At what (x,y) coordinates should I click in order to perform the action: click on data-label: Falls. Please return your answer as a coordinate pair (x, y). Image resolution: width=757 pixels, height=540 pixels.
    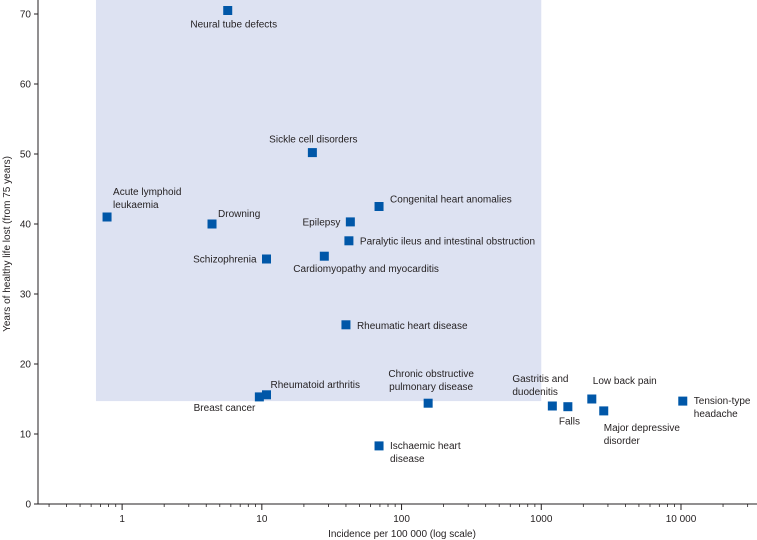
    Looking at the image, I should click on (569, 422).